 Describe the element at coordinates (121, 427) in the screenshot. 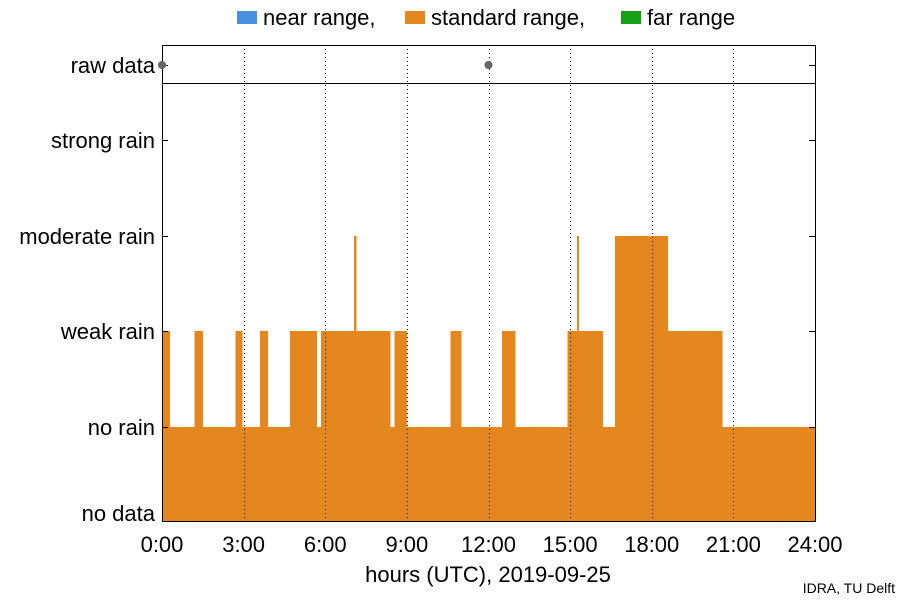

I see `y-tick-label: no rain` at that location.